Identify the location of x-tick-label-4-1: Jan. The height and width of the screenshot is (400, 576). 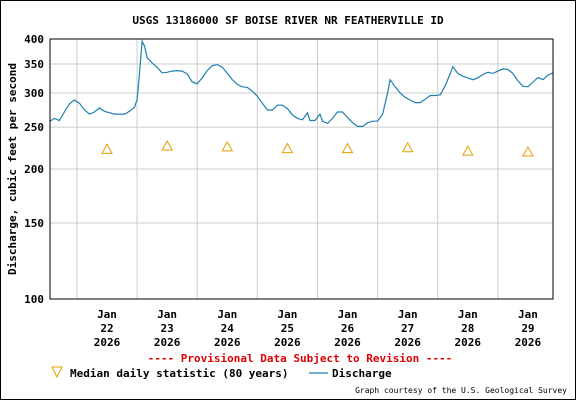
(348, 314).